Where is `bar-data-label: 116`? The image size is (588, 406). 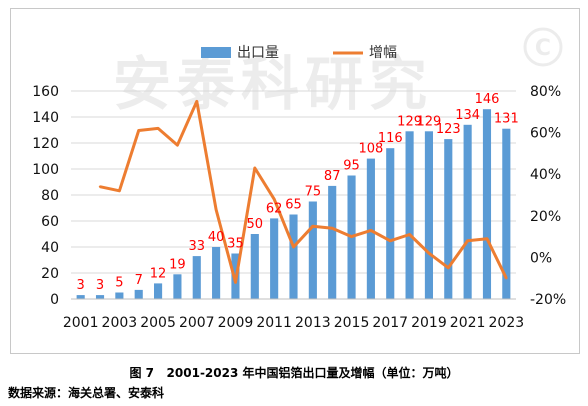 bar-data-label: 116 is located at coordinates (390, 138).